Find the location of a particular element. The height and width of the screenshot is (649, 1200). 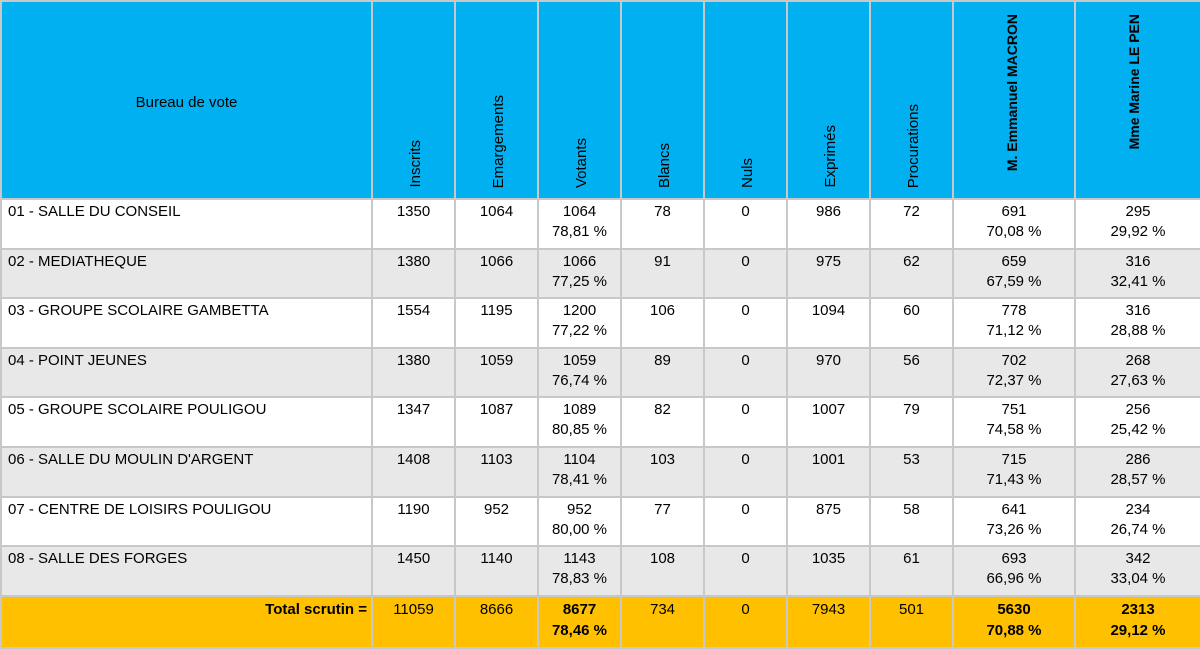

cell-procurations: 62 is located at coordinates (911, 273).